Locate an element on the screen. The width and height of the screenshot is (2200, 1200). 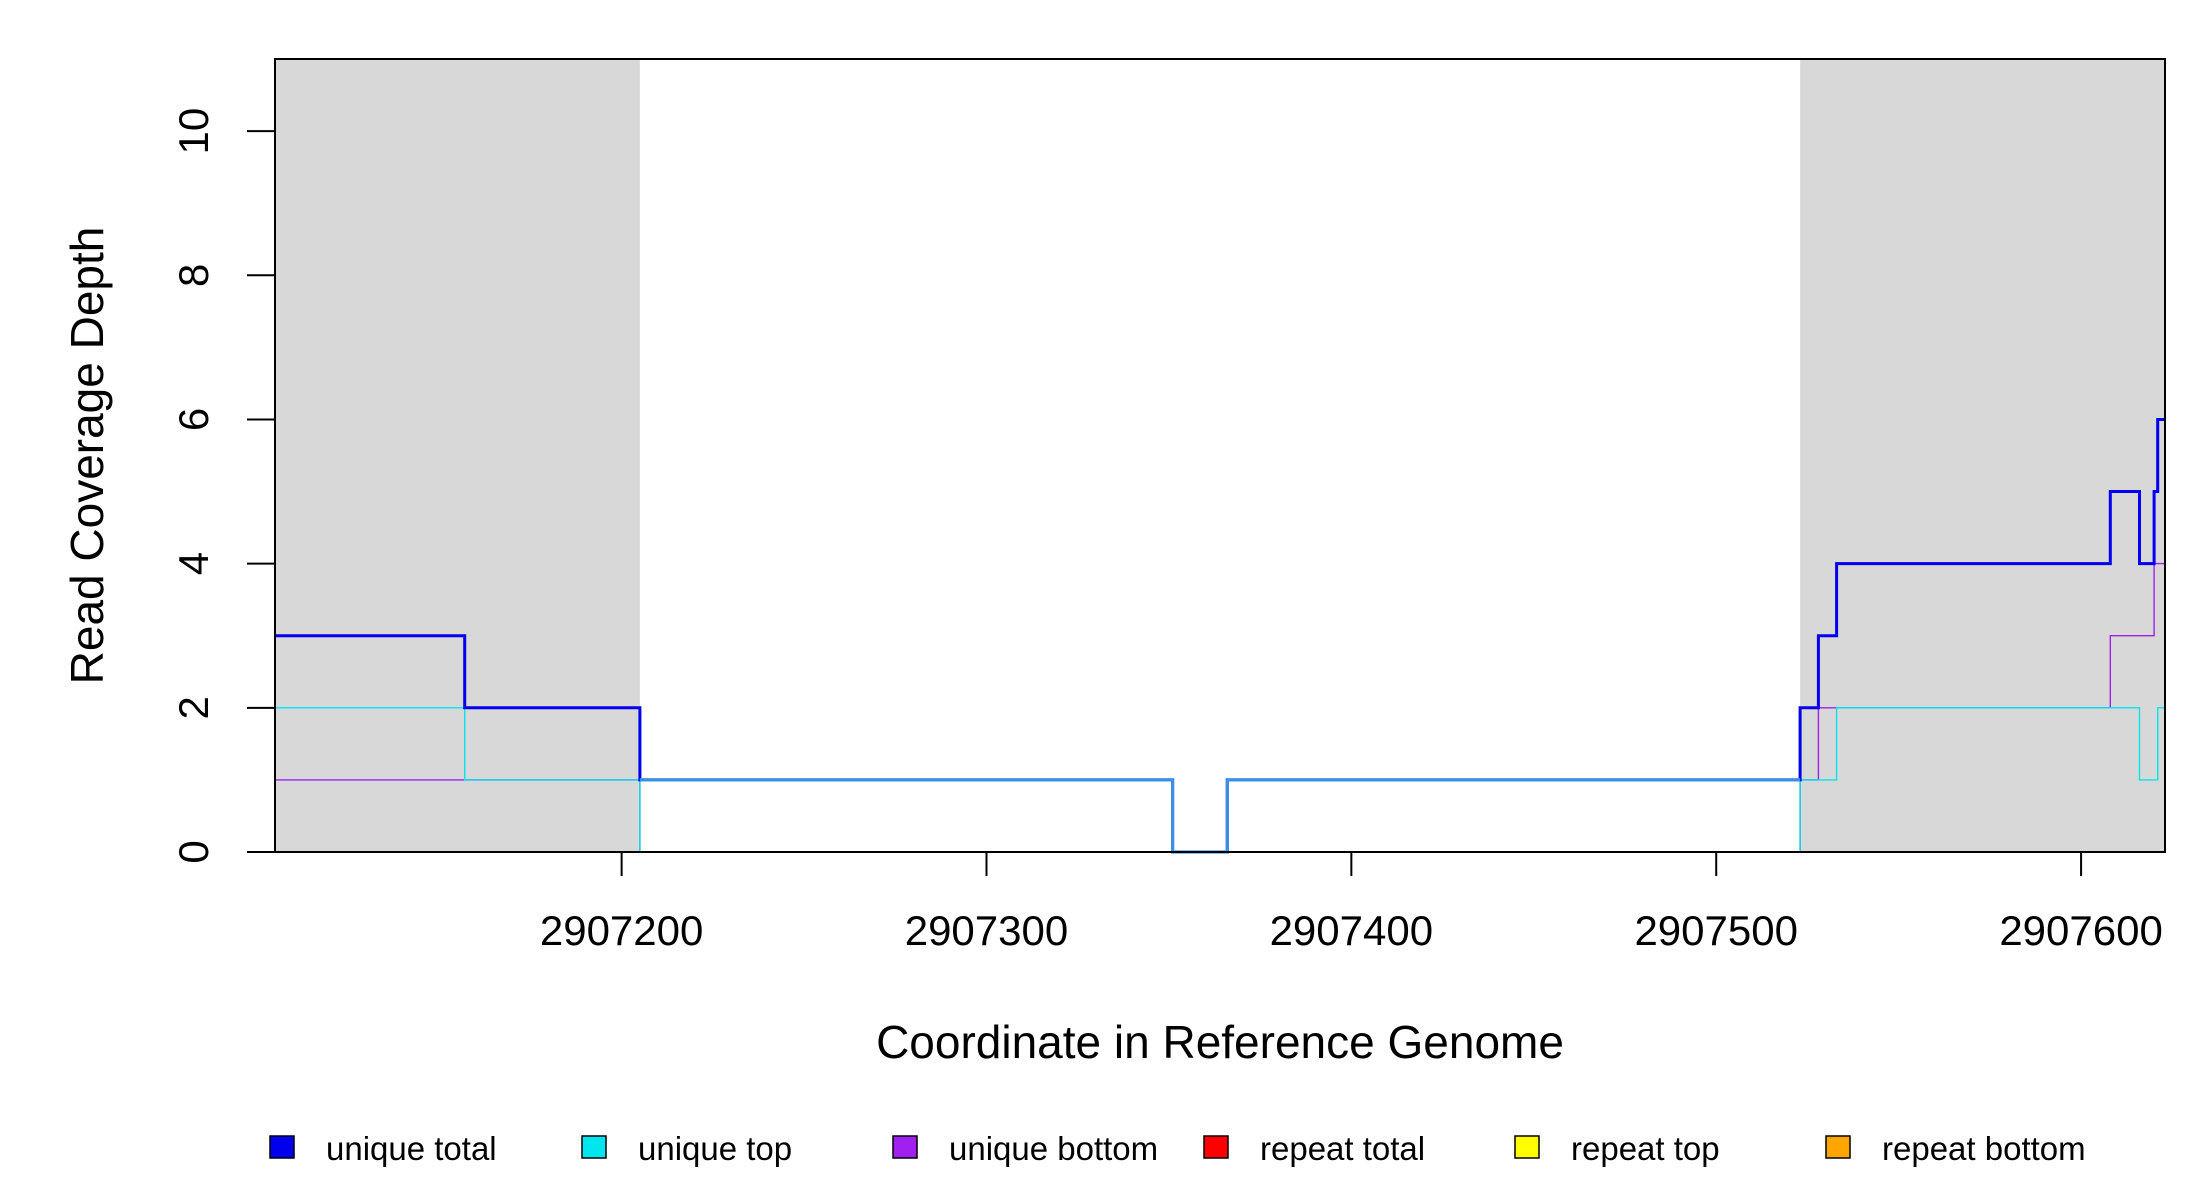
y-tick-label: 4 is located at coordinates (193, 563).